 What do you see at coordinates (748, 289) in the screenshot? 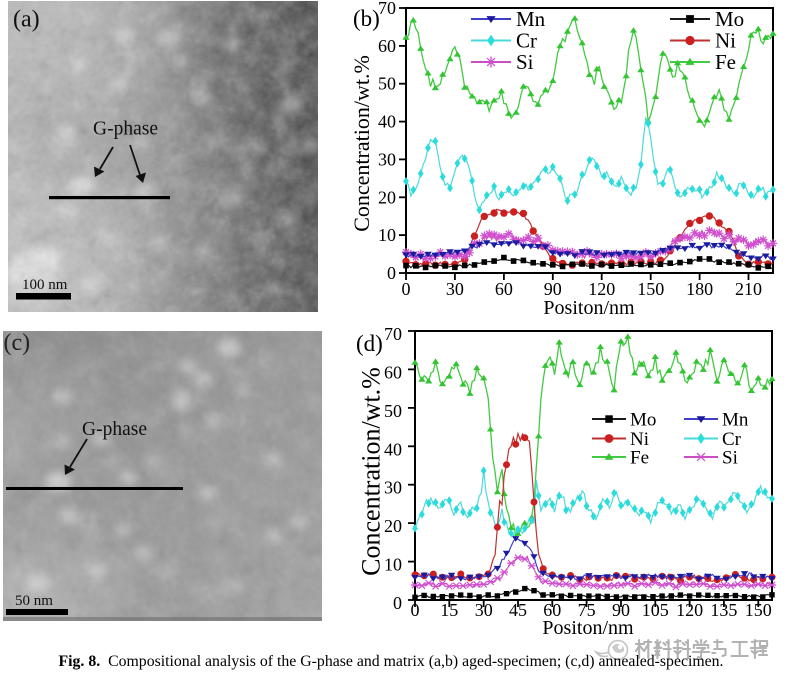
I see `svg-text: 210` at bounding box center [748, 289].